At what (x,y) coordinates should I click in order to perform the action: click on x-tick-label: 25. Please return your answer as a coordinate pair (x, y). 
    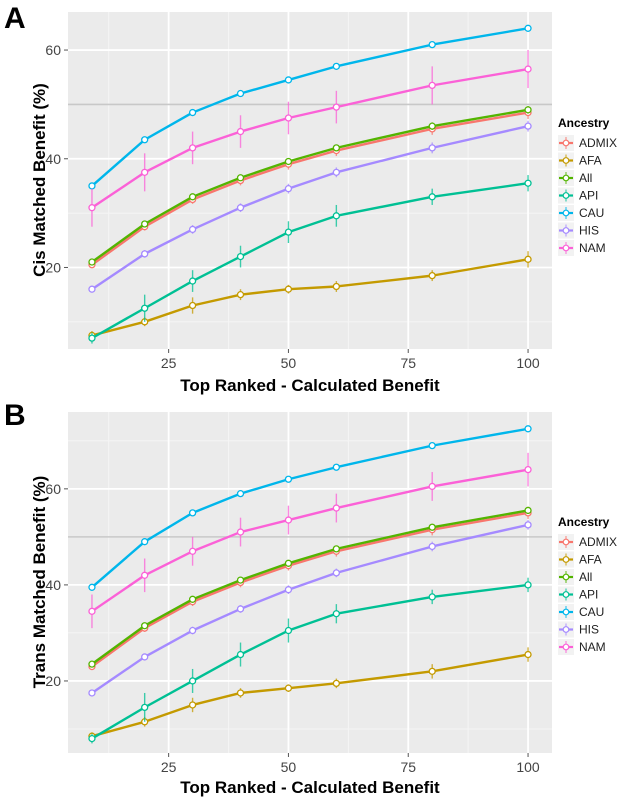
    Looking at the image, I should click on (169, 767).